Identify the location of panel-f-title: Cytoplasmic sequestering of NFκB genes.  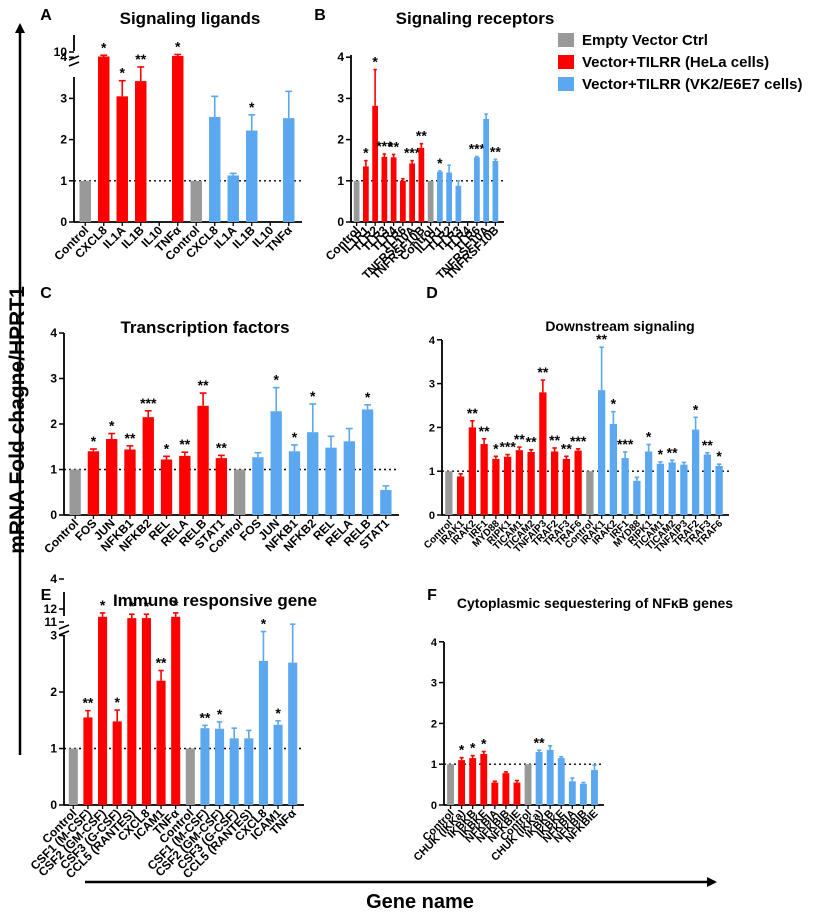
(595, 603).